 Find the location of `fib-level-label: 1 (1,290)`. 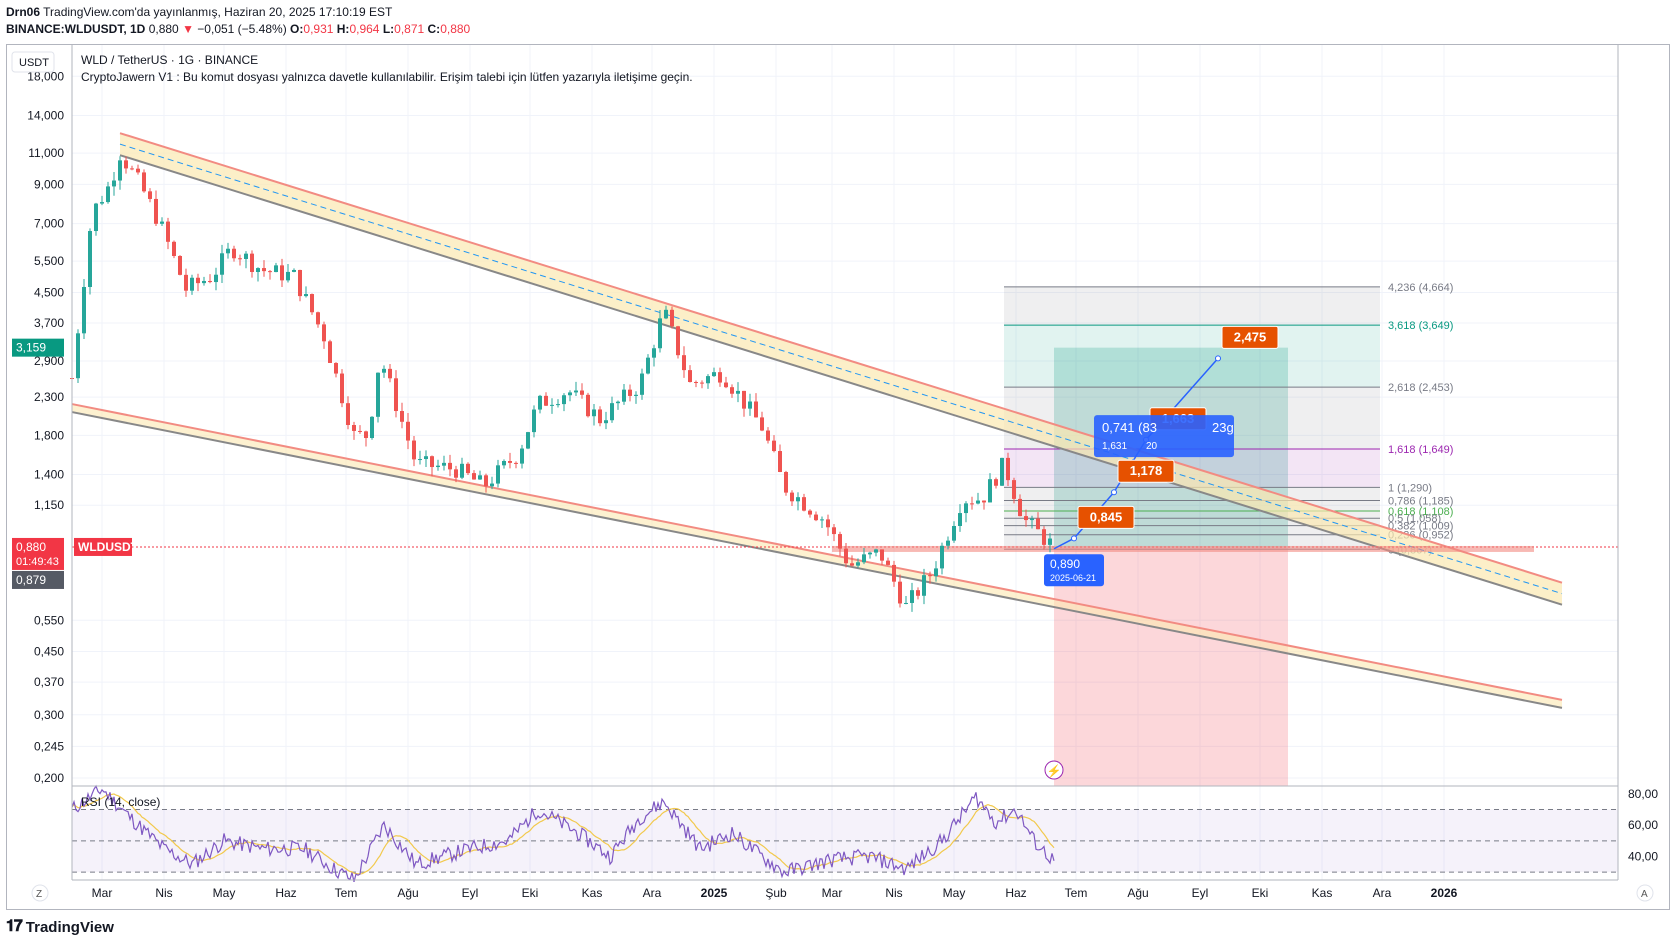

fib-level-label: 1 (1,290) is located at coordinates (1410, 488).